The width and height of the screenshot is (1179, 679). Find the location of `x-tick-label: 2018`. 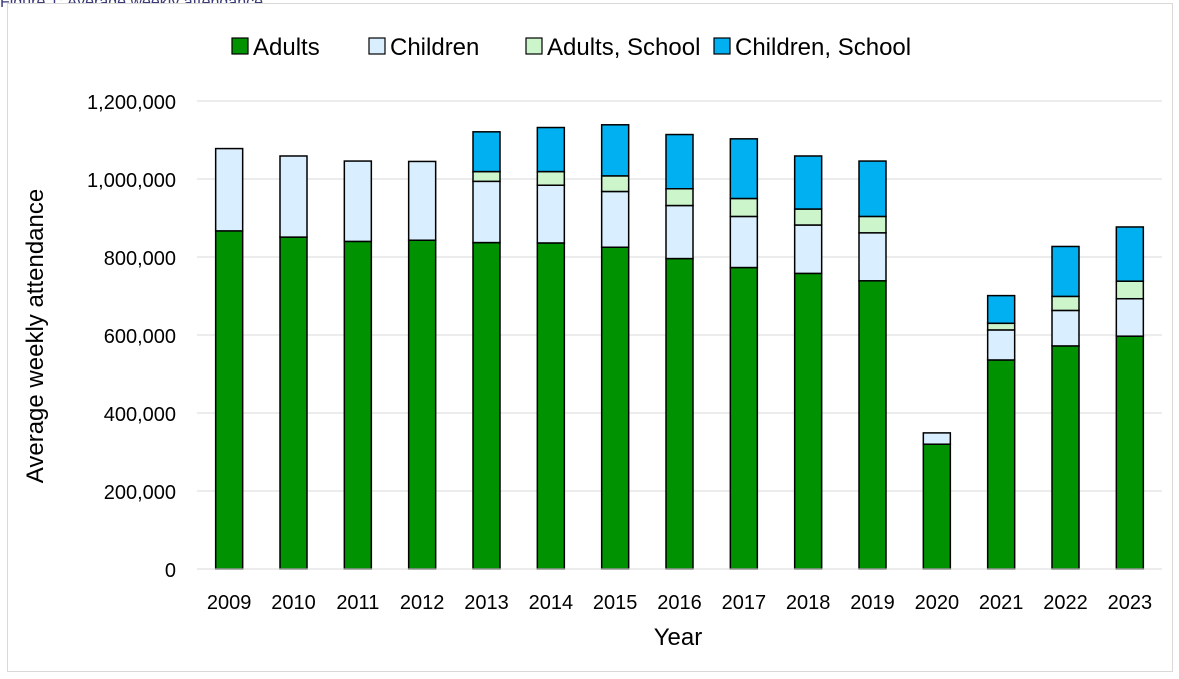

x-tick-label: 2018 is located at coordinates (808, 603).